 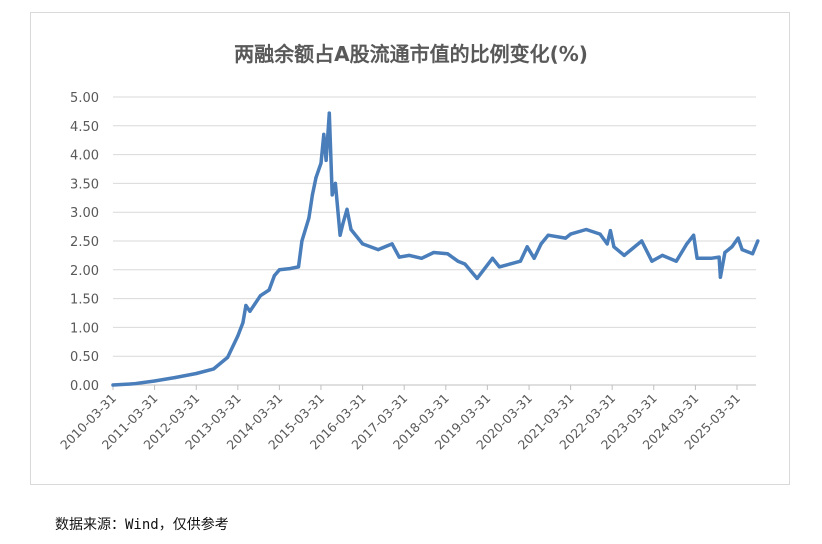 What do you see at coordinates (84, 156) in the screenshot?
I see `y-tick-label: 4.00` at bounding box center [84, 156].